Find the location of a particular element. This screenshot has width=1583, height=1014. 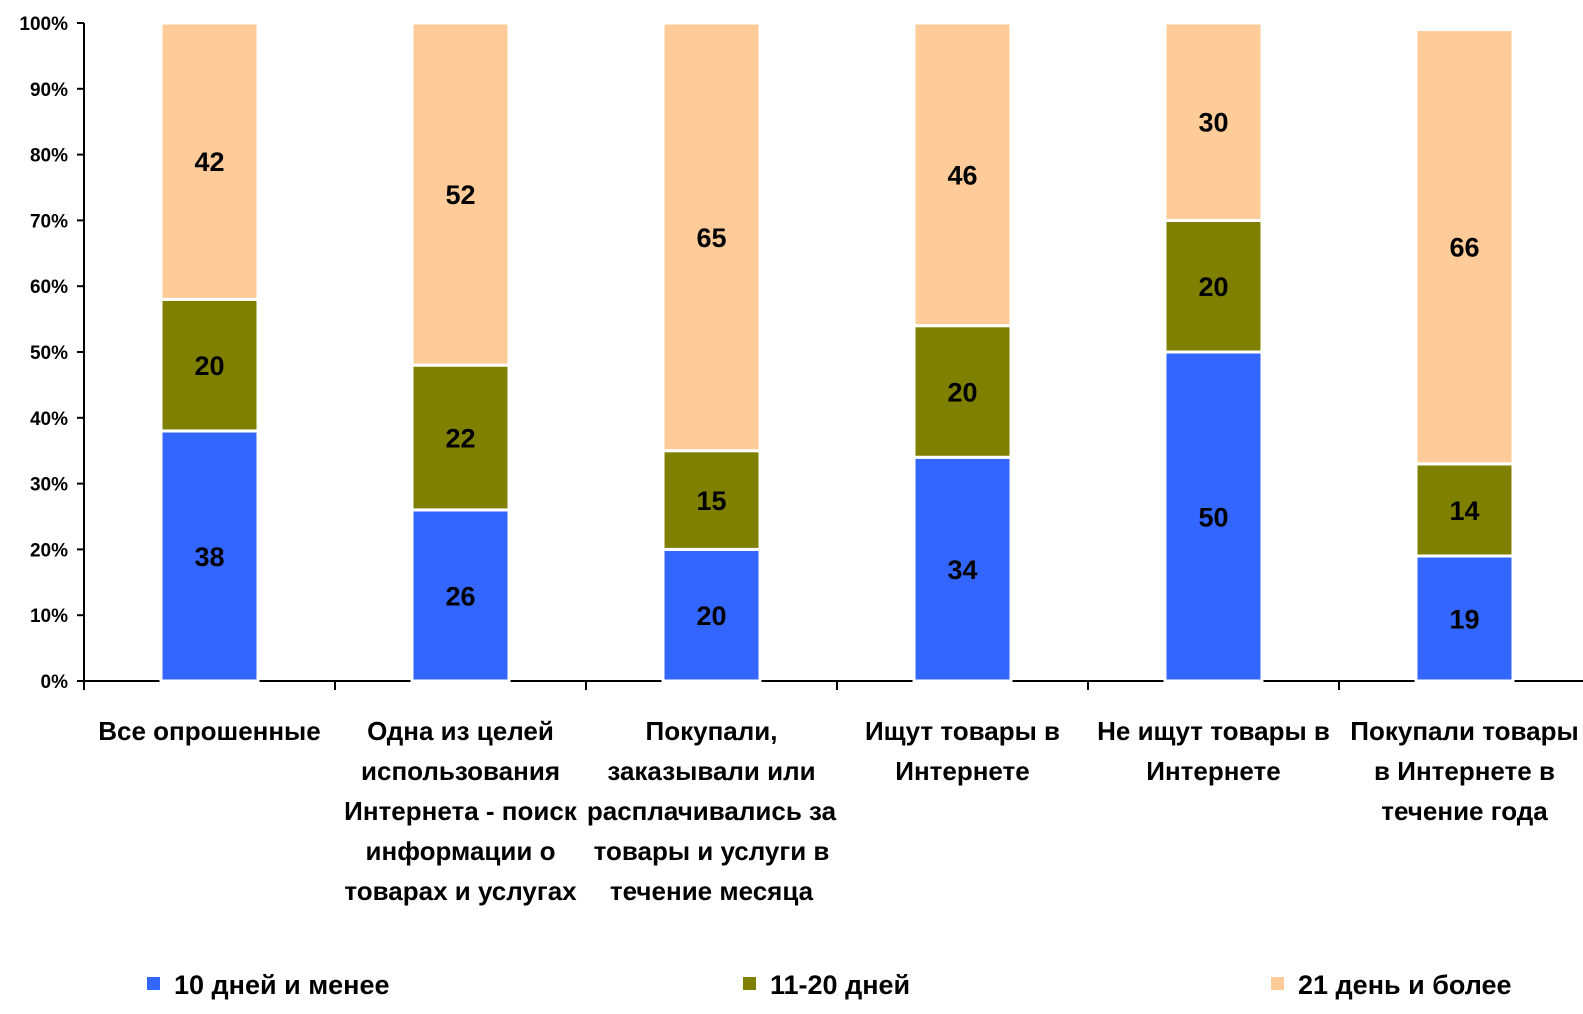

y-tick-label: 100% is located at coordinates (43, 24).